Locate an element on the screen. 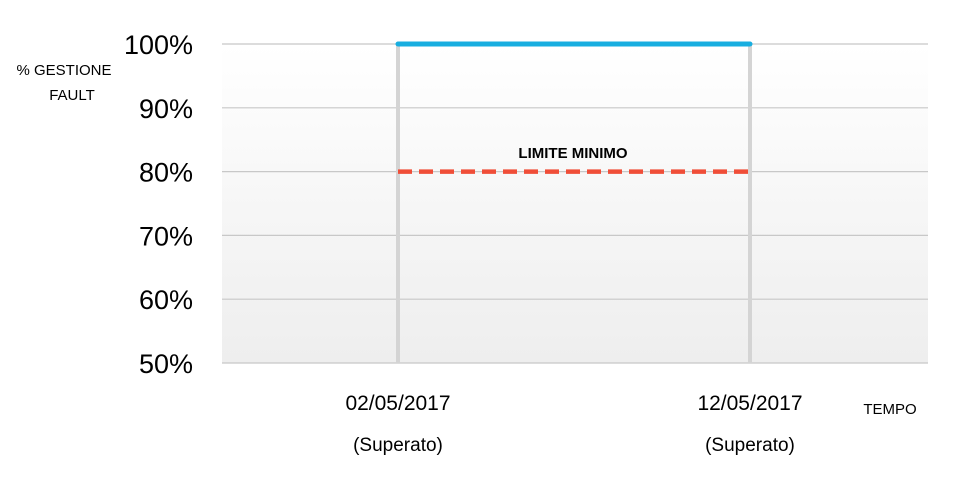 The image size is (961, 477). series-layer is located at coordinates (574, 107).